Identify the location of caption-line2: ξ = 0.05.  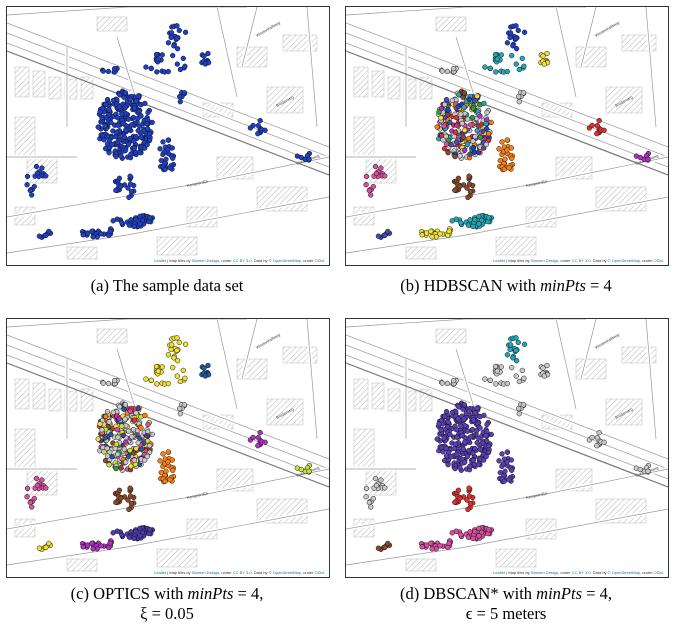
(167, 613).